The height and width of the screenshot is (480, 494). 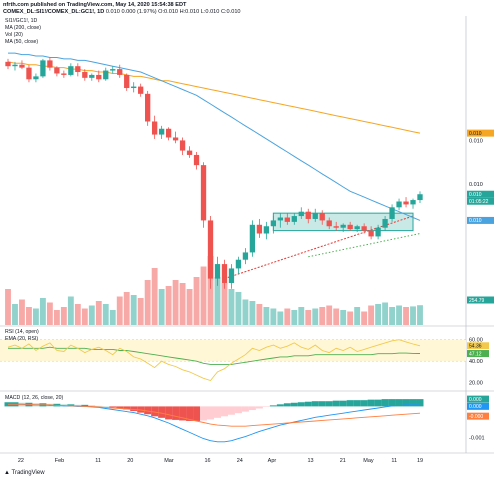 I want to click on signal-line, so click(x=214, y=415).